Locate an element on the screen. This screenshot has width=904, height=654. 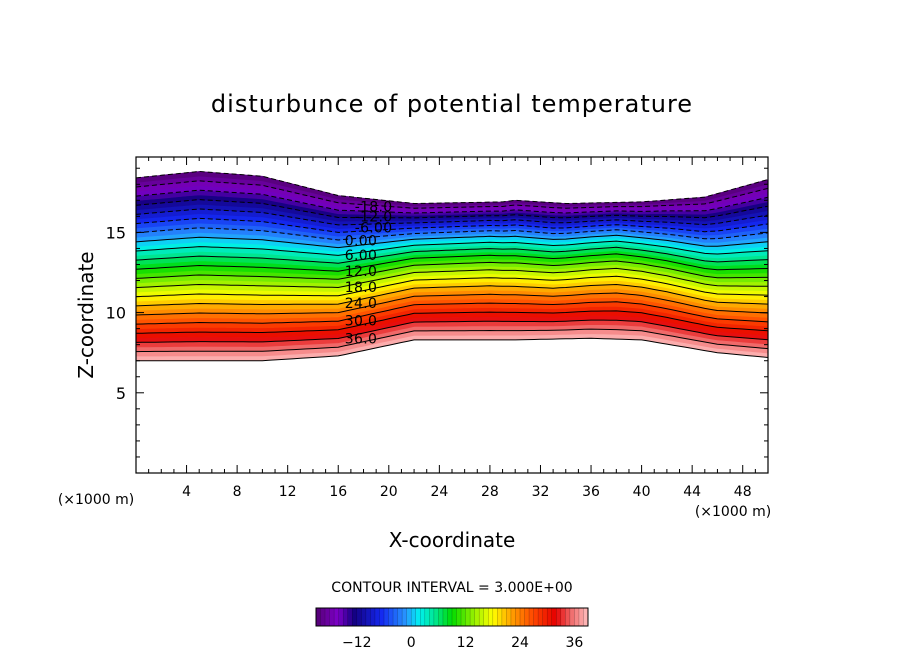
x-tick-label: 4 is located at coordinates (186, 492).